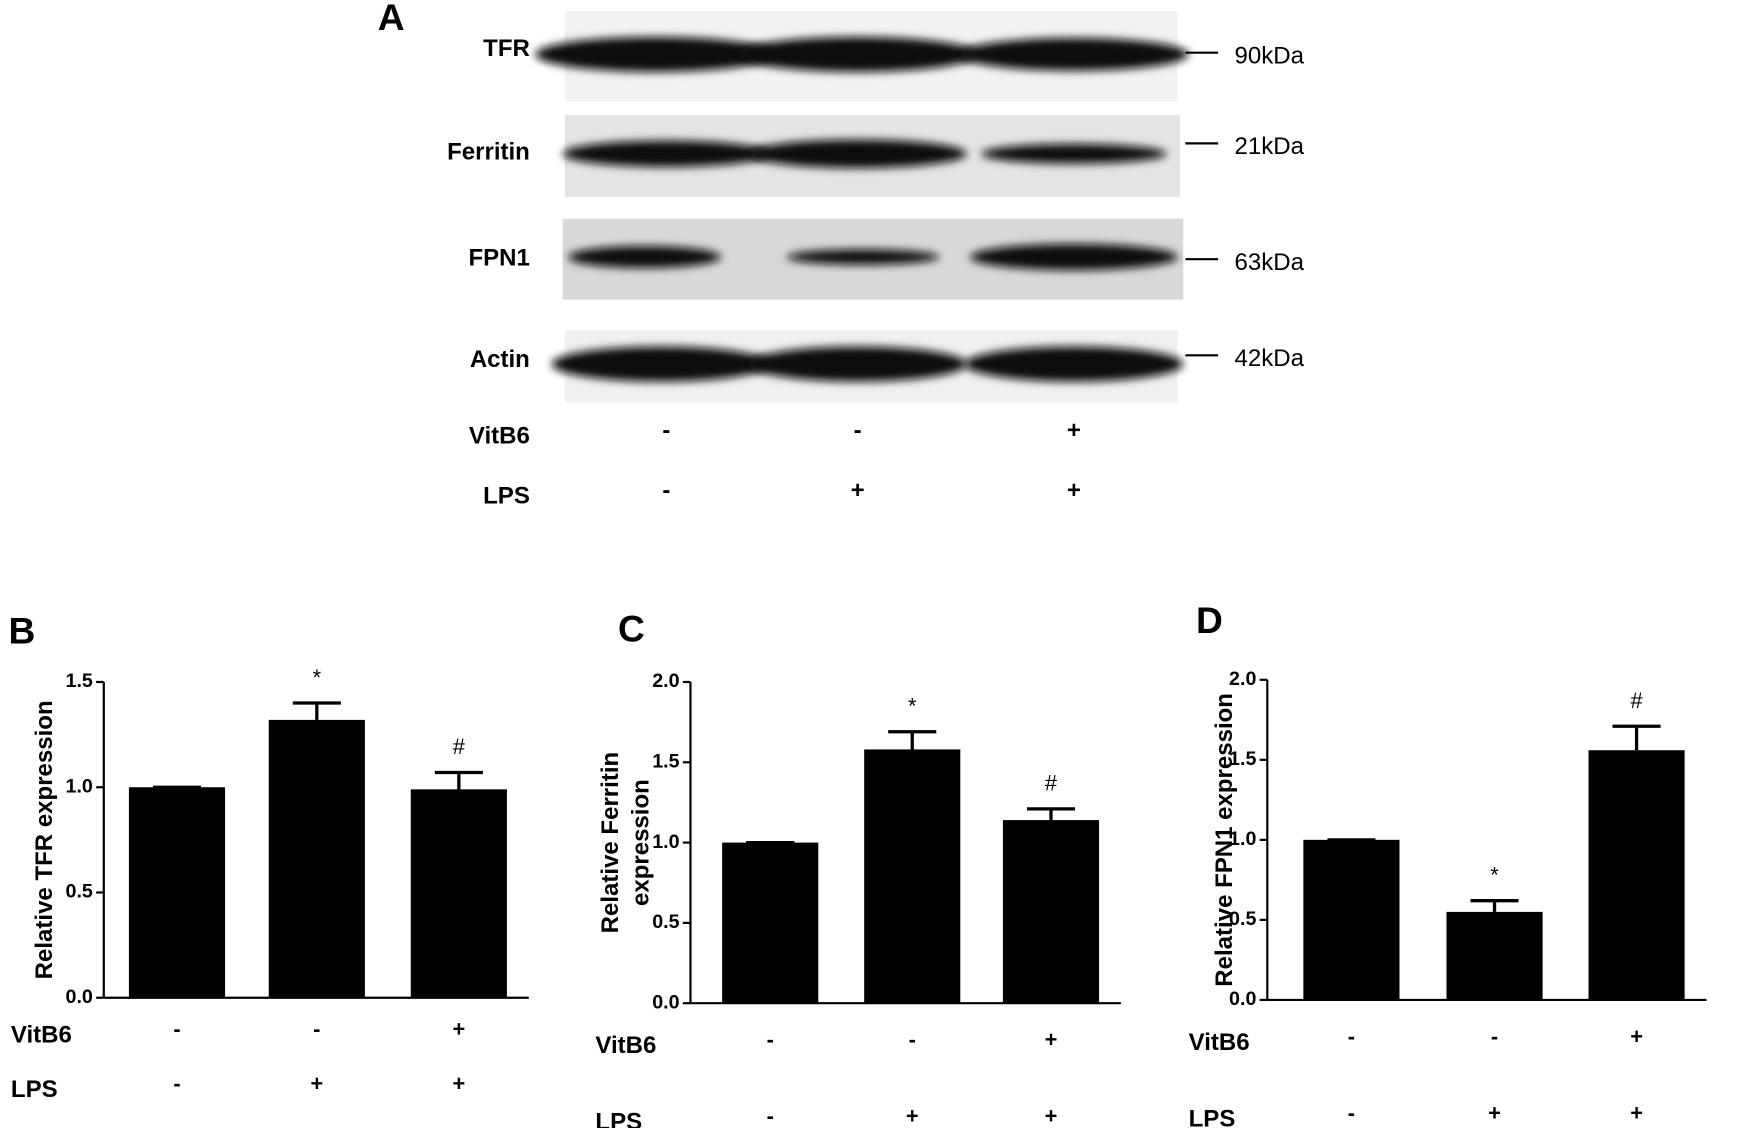 Image resolution: width=1748 pixels, height=1128 pixels. Describe the element at coordinates (500, 359) in the screenshot. I see `blot-row-label: Actin` at that location.